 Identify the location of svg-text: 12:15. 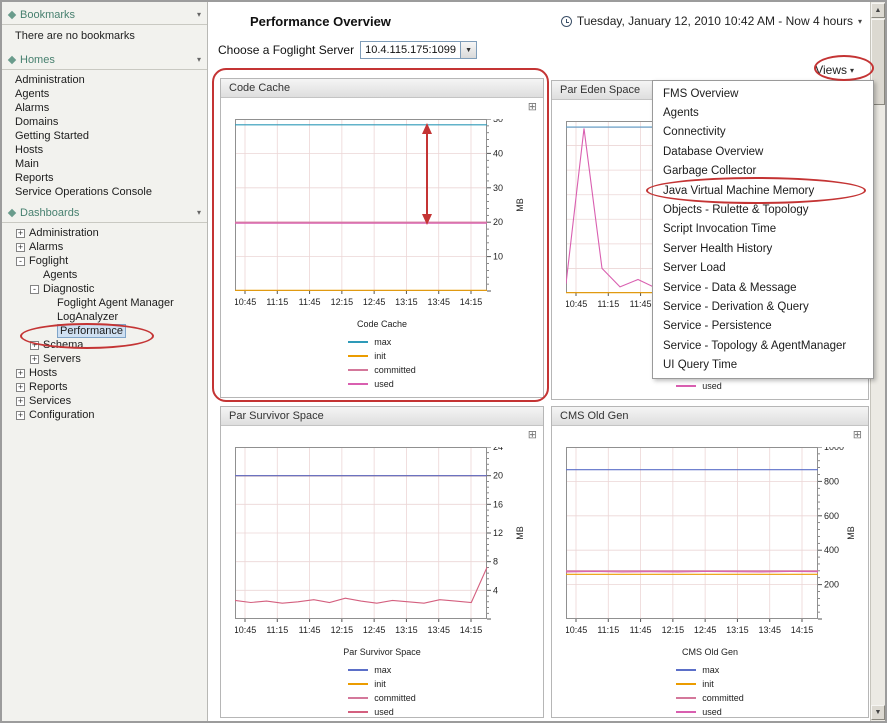
(342, 302).